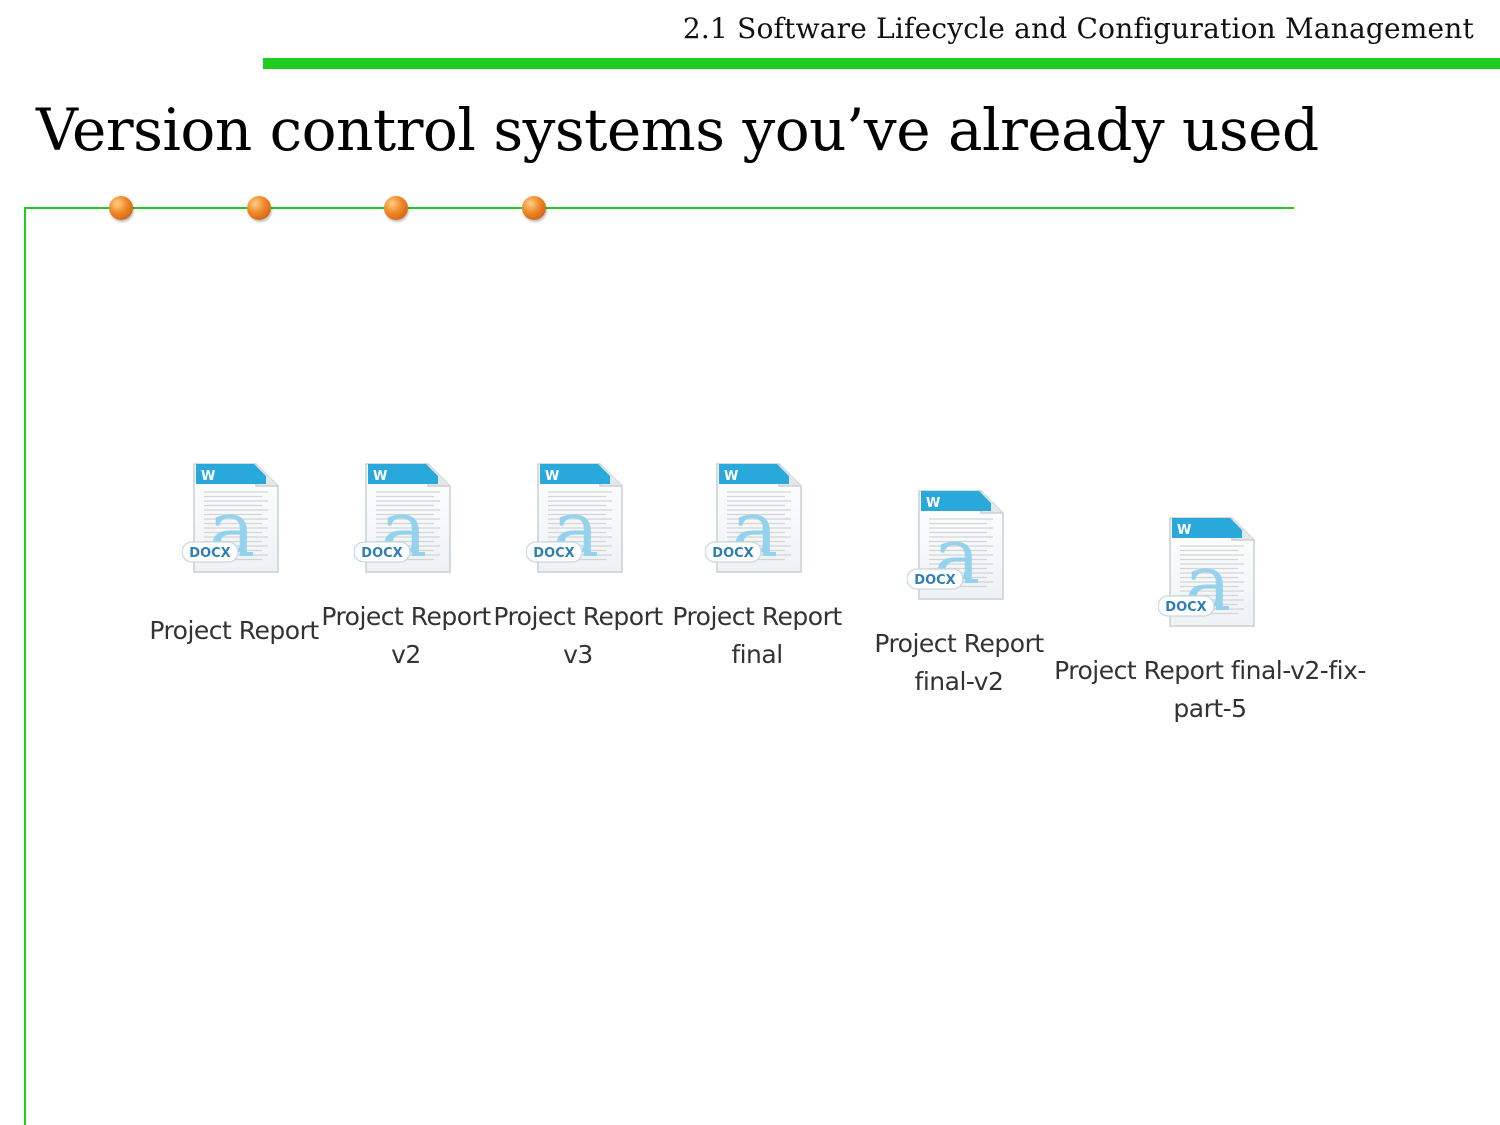  What do you see at coordinates (959, 662) in the screenshot?
I see `file-name: Project Report final-v2` at bounding box center [959, 662].